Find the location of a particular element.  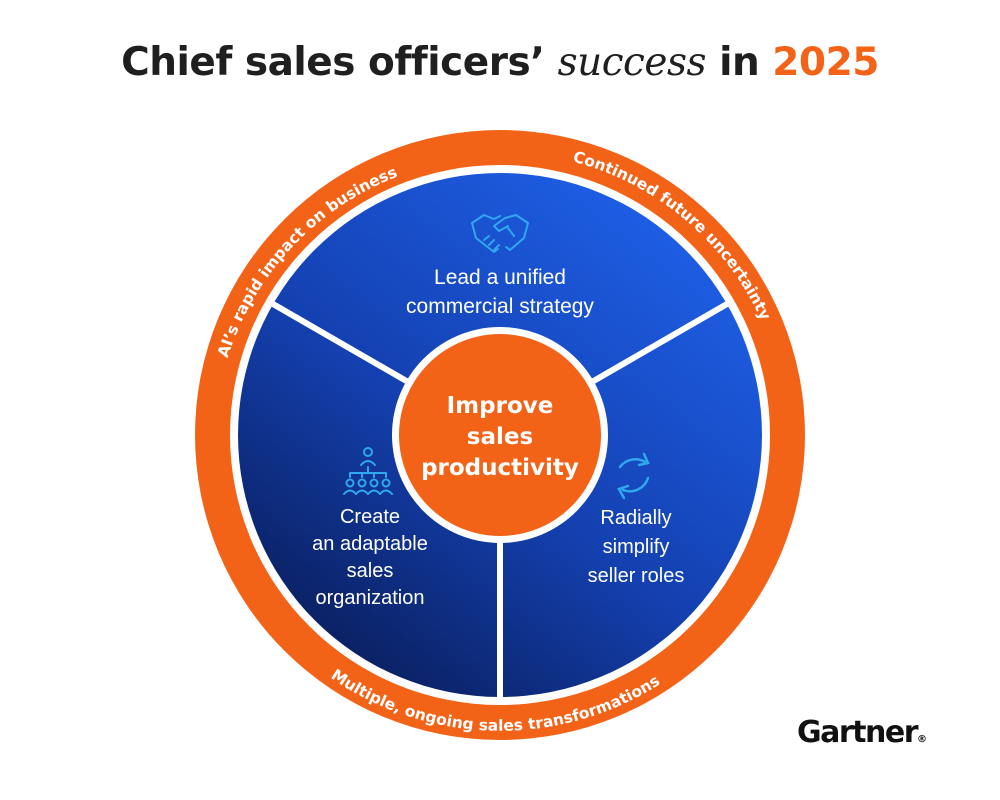

segment-top-line-1: Lead a unified is located at coordinates (500, 277).